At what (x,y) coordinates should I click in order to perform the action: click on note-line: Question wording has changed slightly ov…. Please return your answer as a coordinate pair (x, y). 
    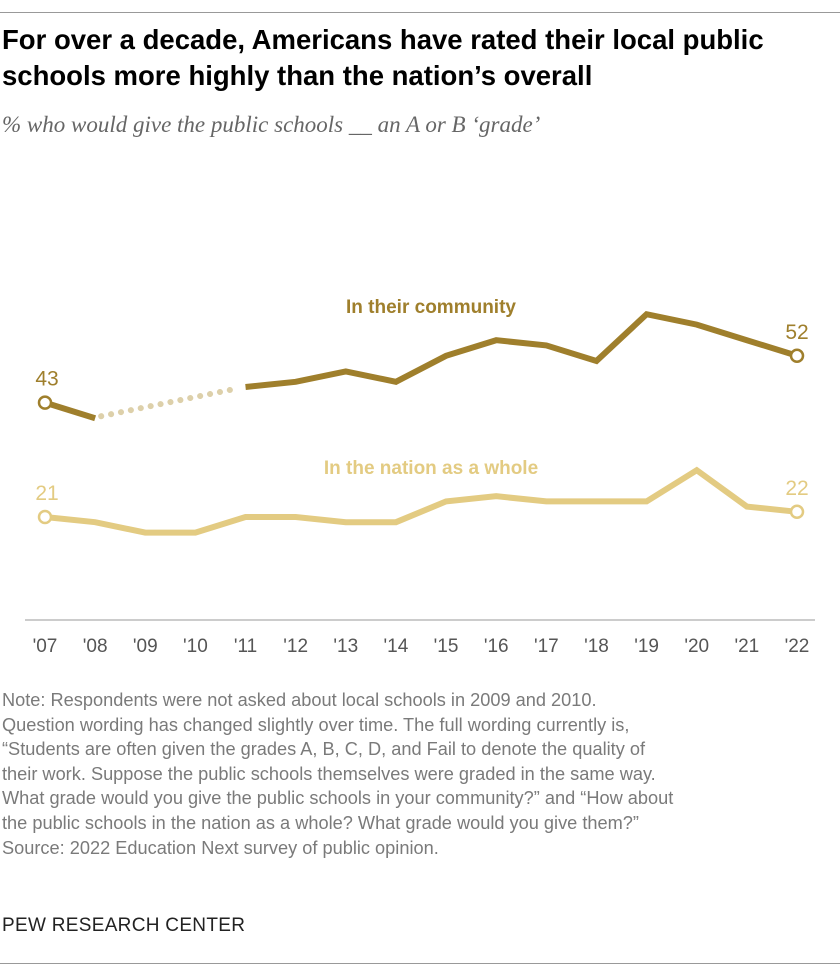
    Looking at the image, I should click on (316, 724).